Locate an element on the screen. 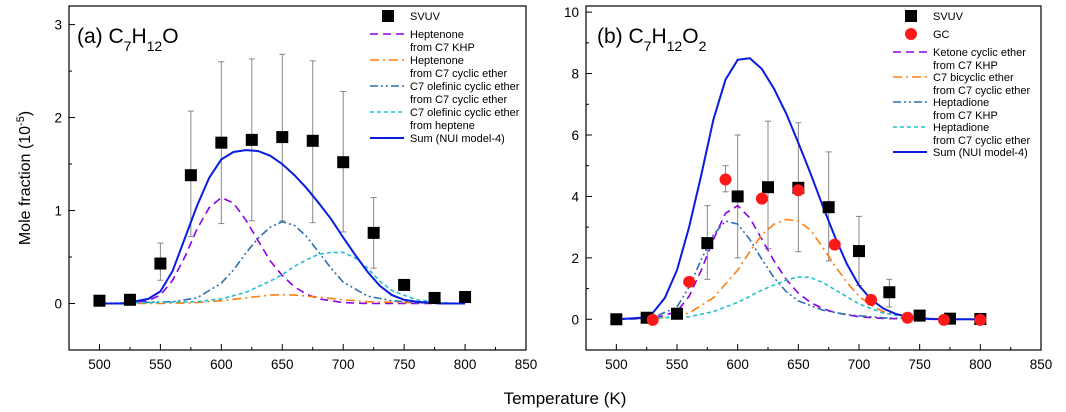  y-tick-label: 4 is located at coordinates (575, 196).